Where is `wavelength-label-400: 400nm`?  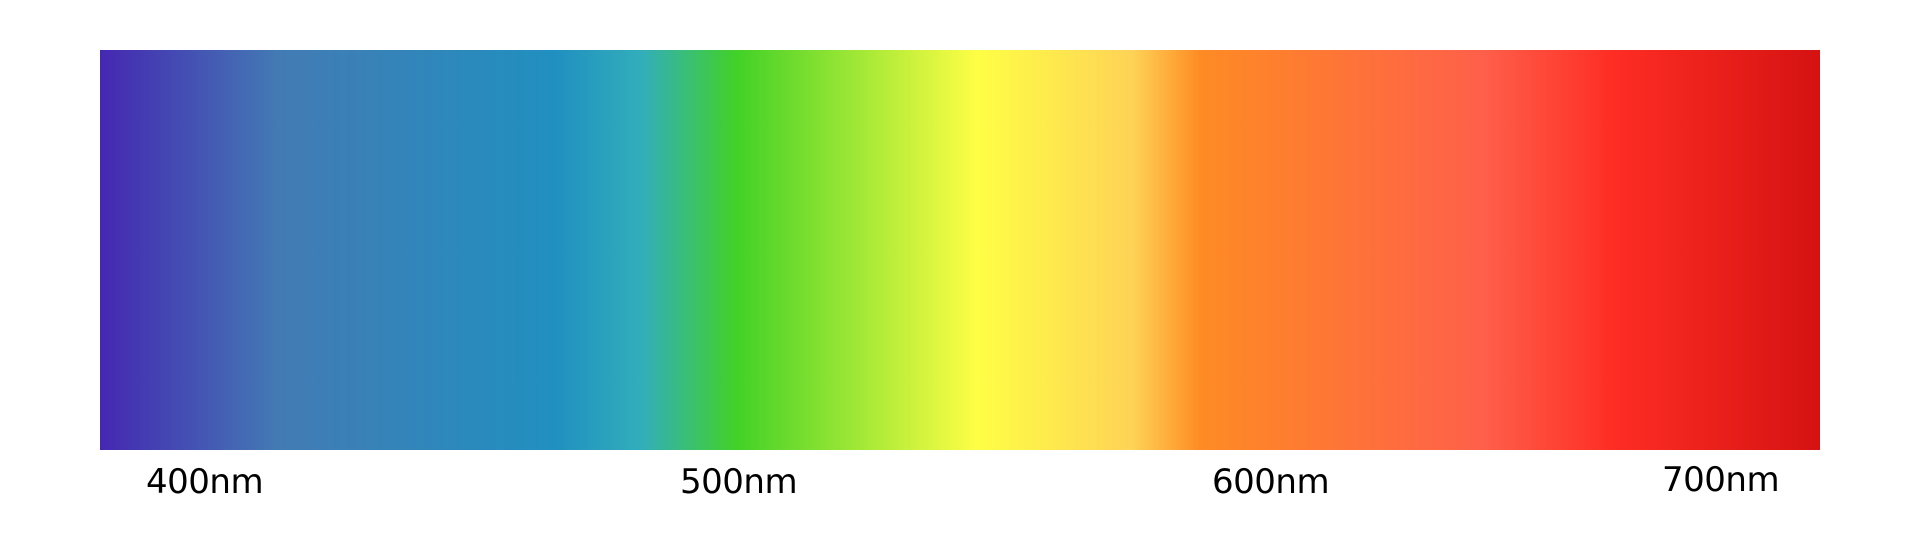 wavelength-label-400: 400nm is located at coordinates (205, 482).